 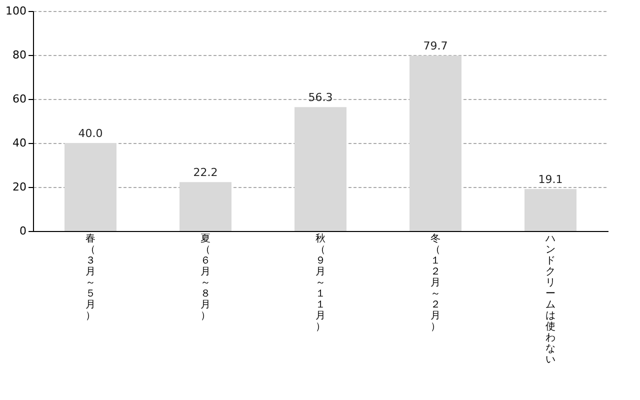 What do you see at coordinates (16, 11) in the screenshot?
I see `y-tick-label: 100` at bounding box center [16, 11].